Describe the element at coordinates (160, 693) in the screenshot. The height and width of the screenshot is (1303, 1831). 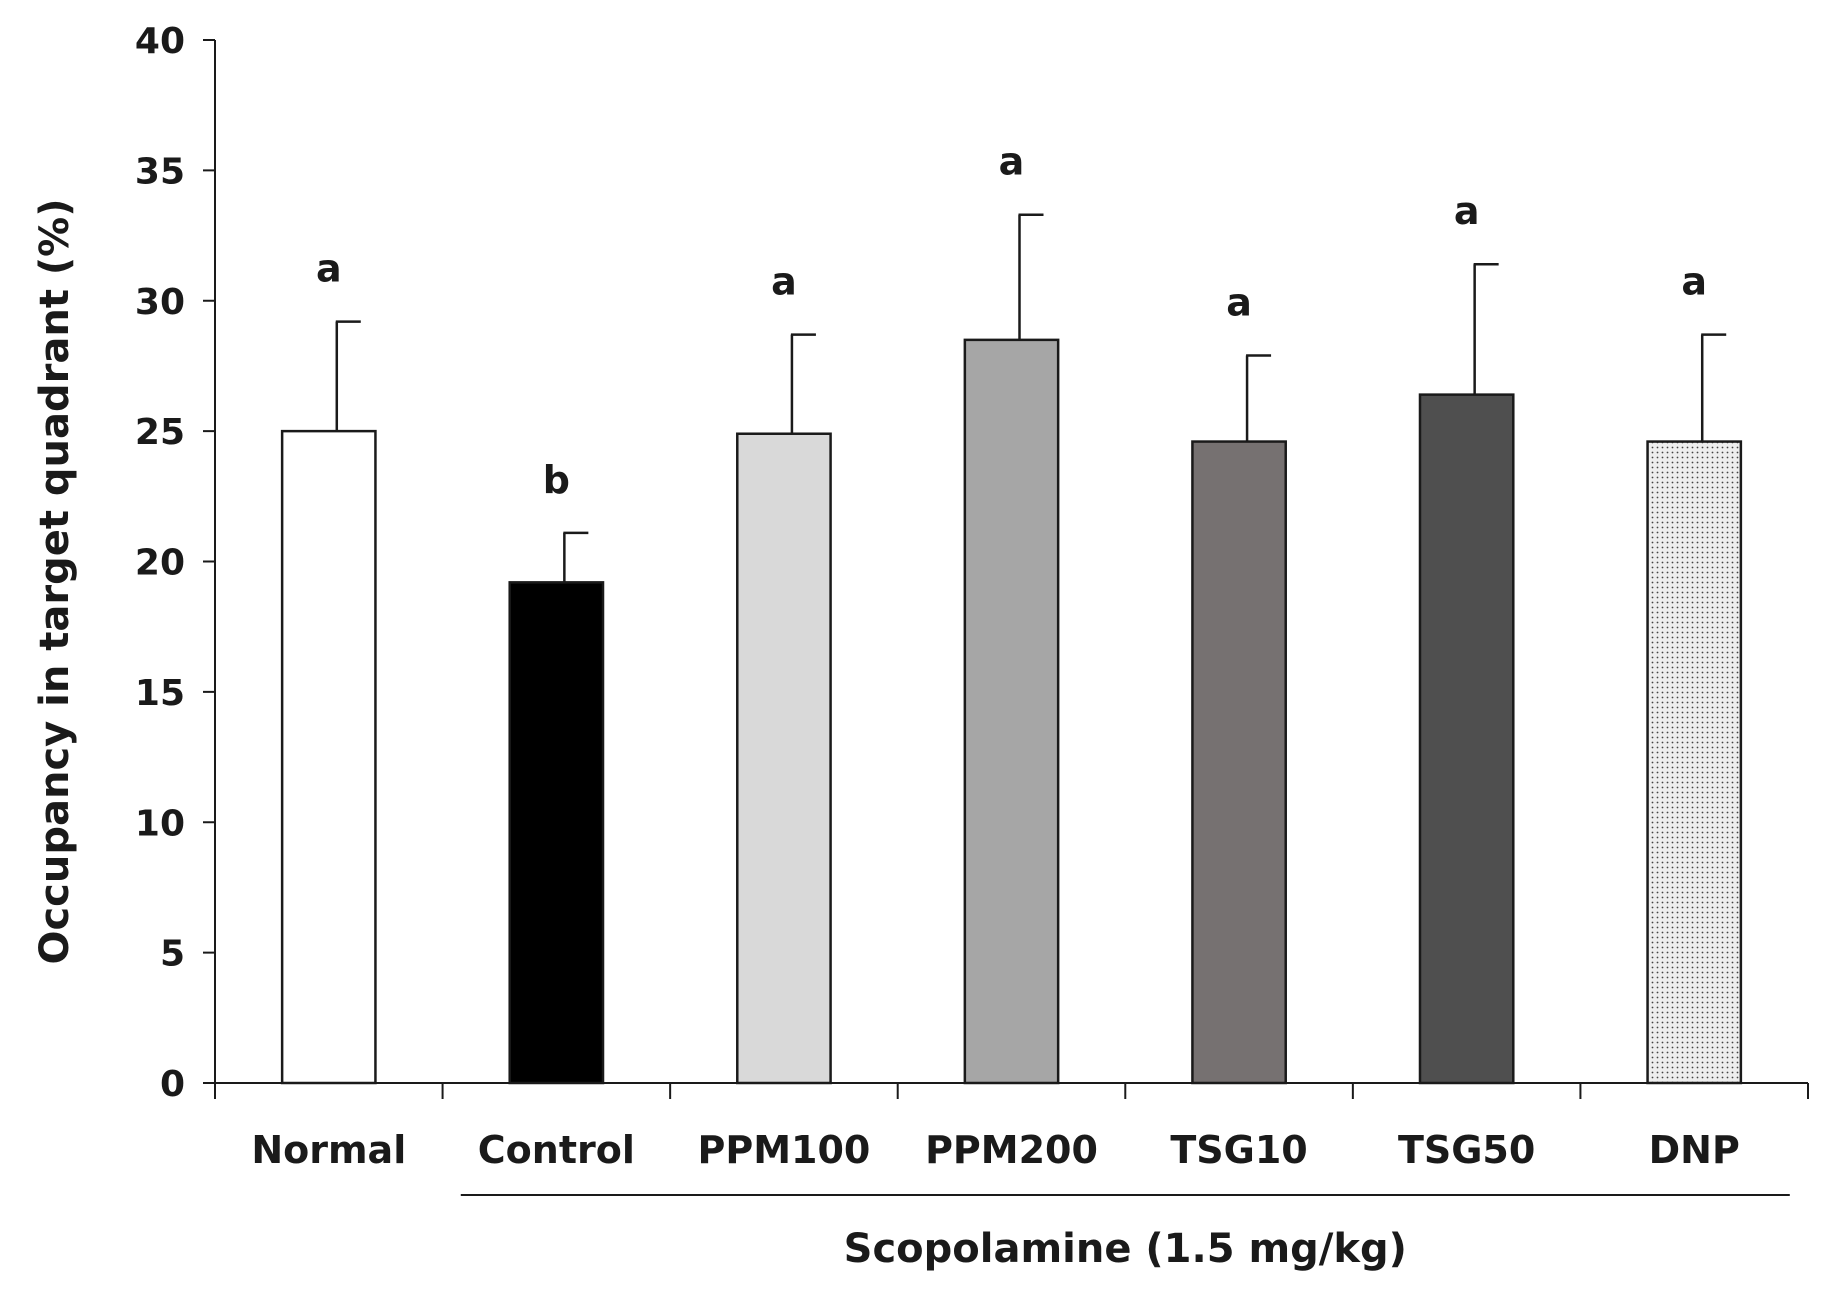
I see `y-tick-label: 15` at that location.